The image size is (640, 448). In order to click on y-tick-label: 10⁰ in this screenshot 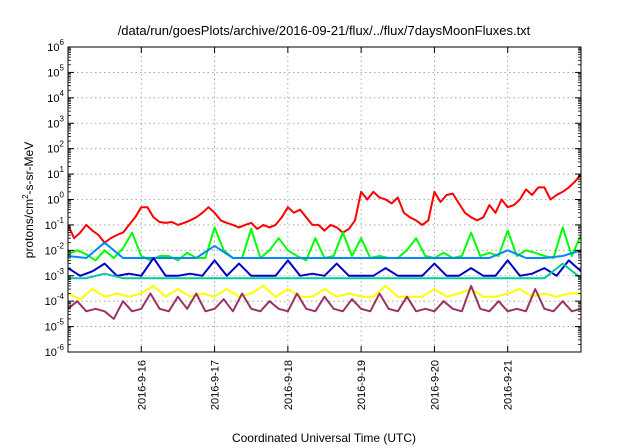, I will do `click(55, 199)`.